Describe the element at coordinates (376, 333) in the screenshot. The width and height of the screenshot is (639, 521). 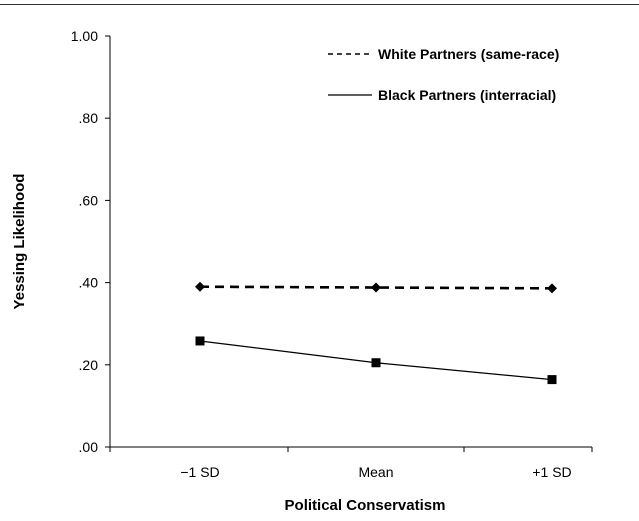
I see `series-layer` at that location.